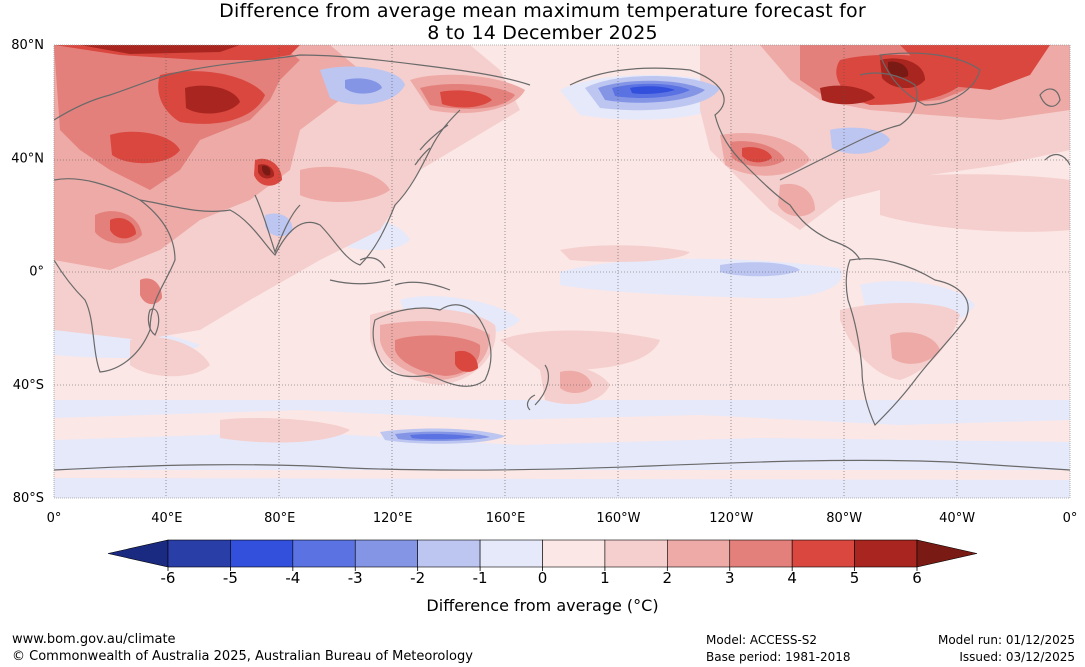 The width and height of the screenshot is (1085, 667). What do you see at coordinates (27, 158) in the screenshot?
I see `lat-label: 40°N` at bounding box center [27, 158].